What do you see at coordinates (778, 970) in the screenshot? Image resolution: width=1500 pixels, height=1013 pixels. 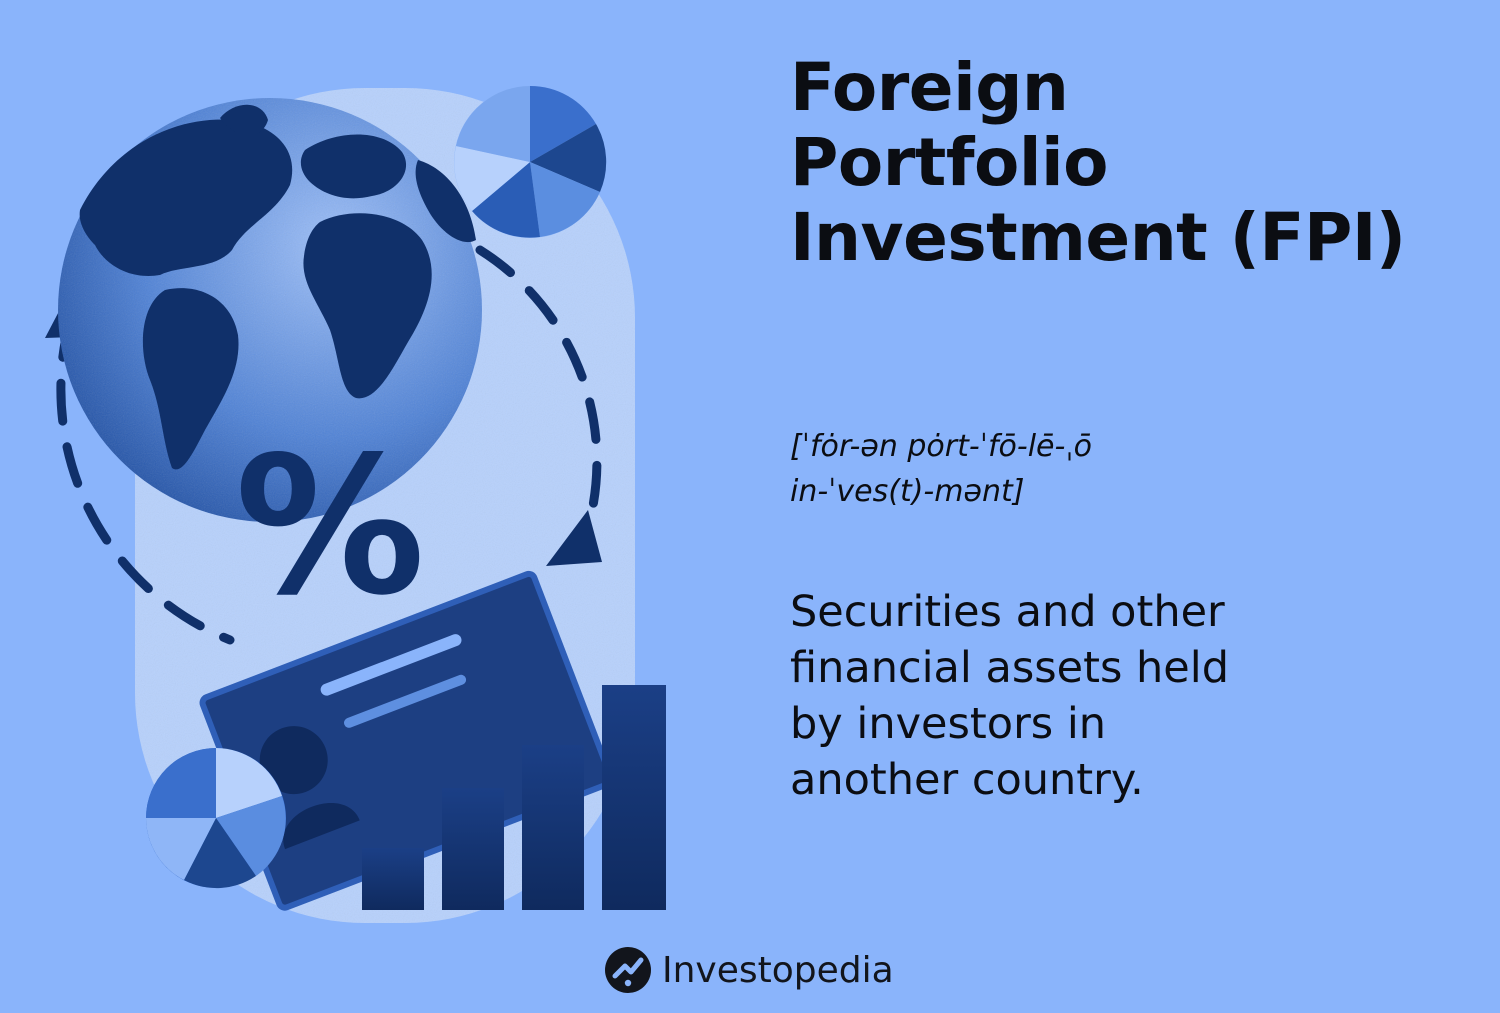 I see `brand-name: Investopedia` at bounding box center [778, 970].